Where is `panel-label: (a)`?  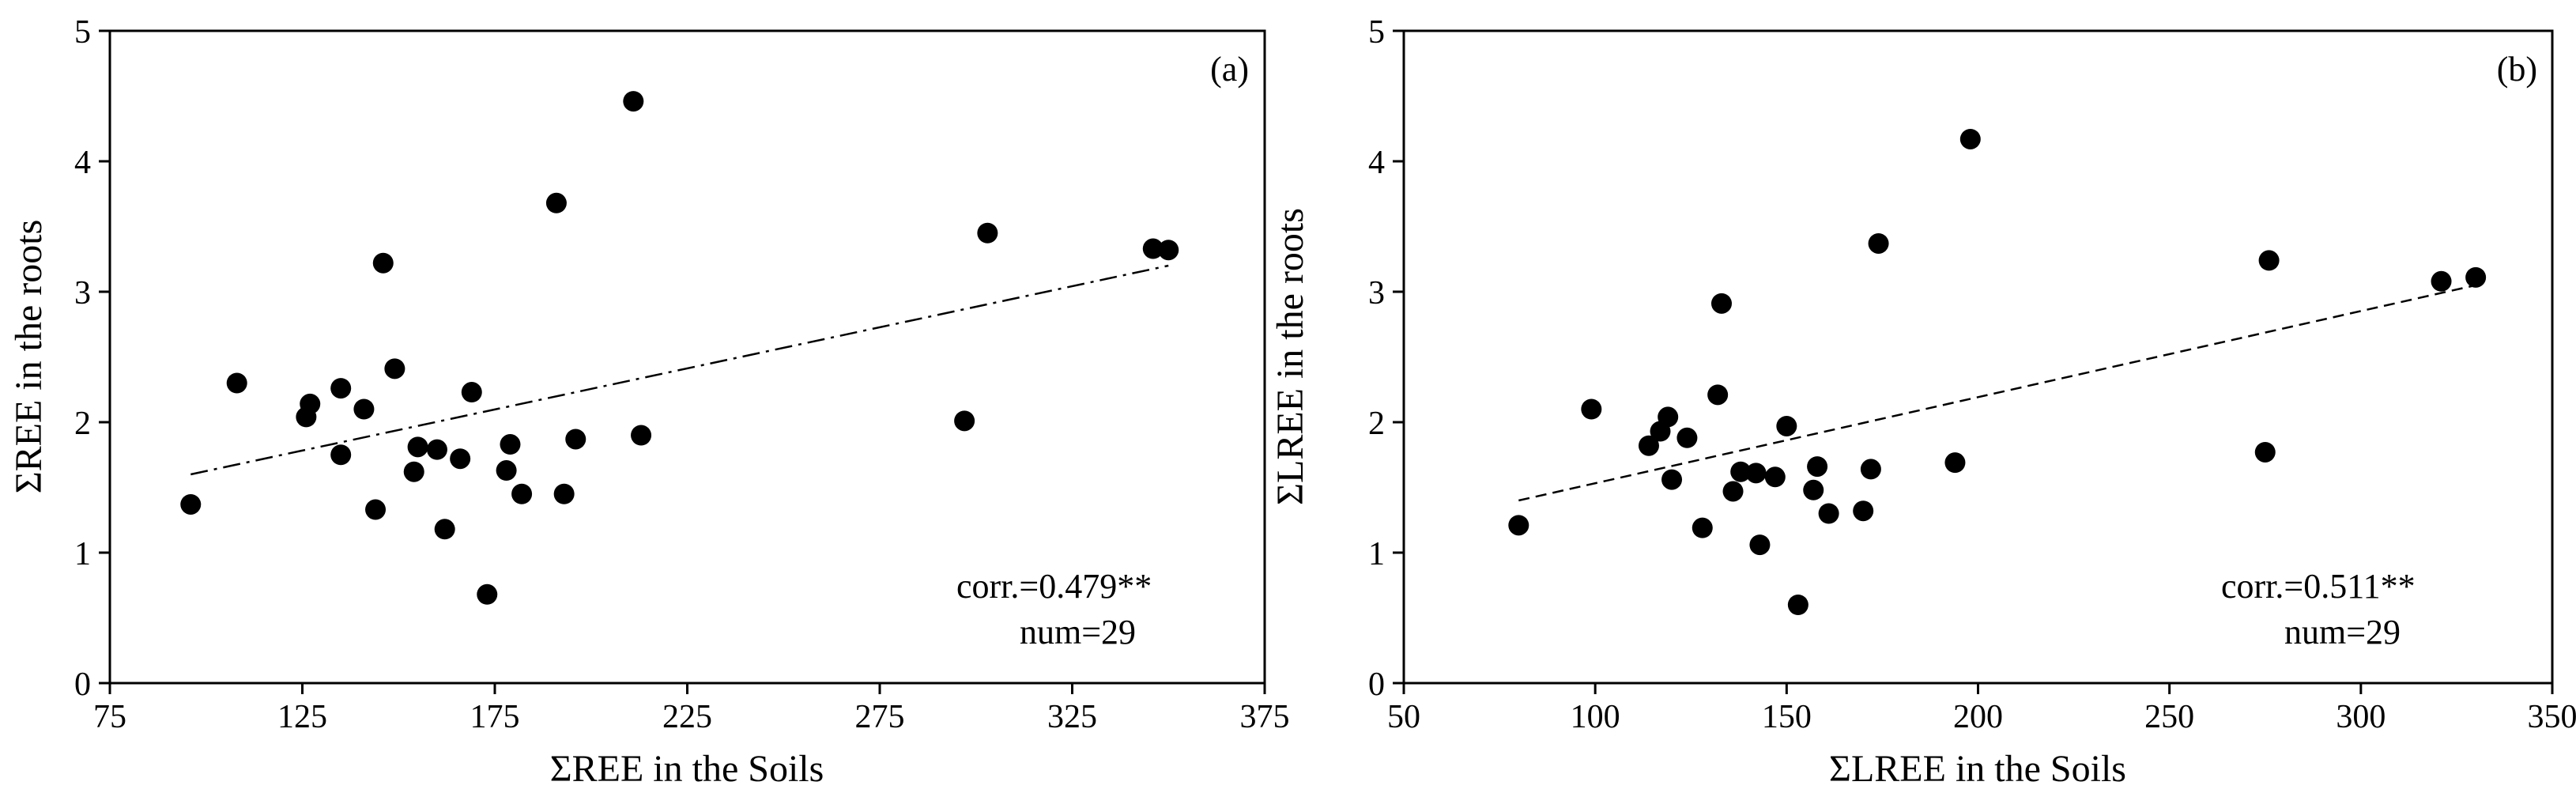
panel-label: (a) is located at coordinates (1229, 69).